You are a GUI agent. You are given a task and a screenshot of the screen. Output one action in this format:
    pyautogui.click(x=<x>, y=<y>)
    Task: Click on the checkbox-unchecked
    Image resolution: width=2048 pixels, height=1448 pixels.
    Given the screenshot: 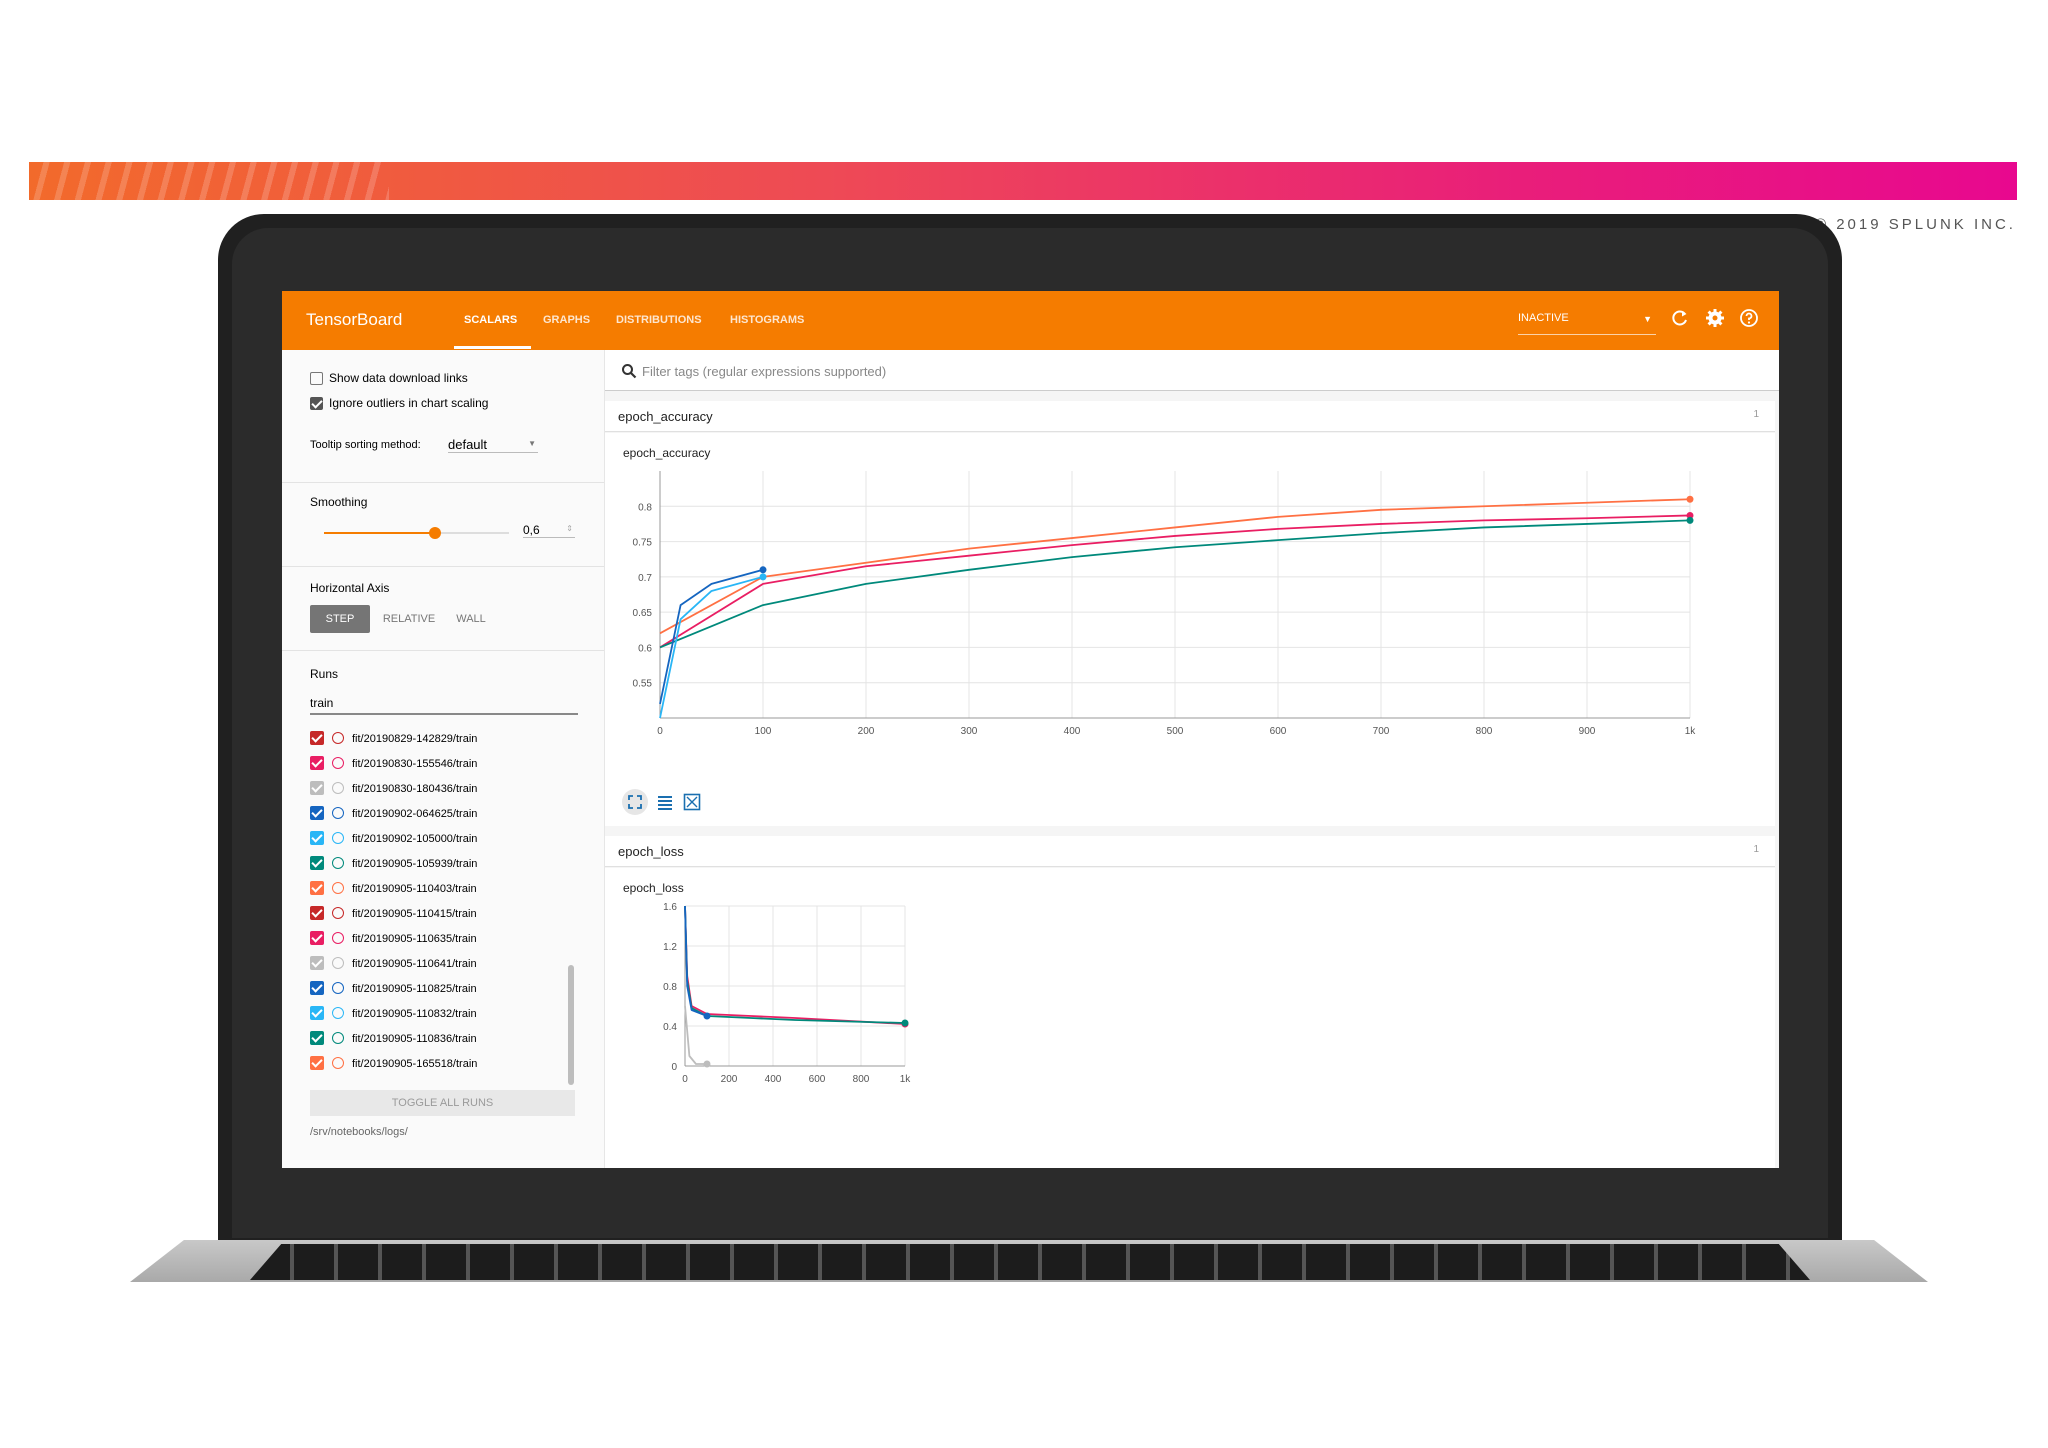 What is the action you would take?
    pyautogui.click(x=316, y=378)
    